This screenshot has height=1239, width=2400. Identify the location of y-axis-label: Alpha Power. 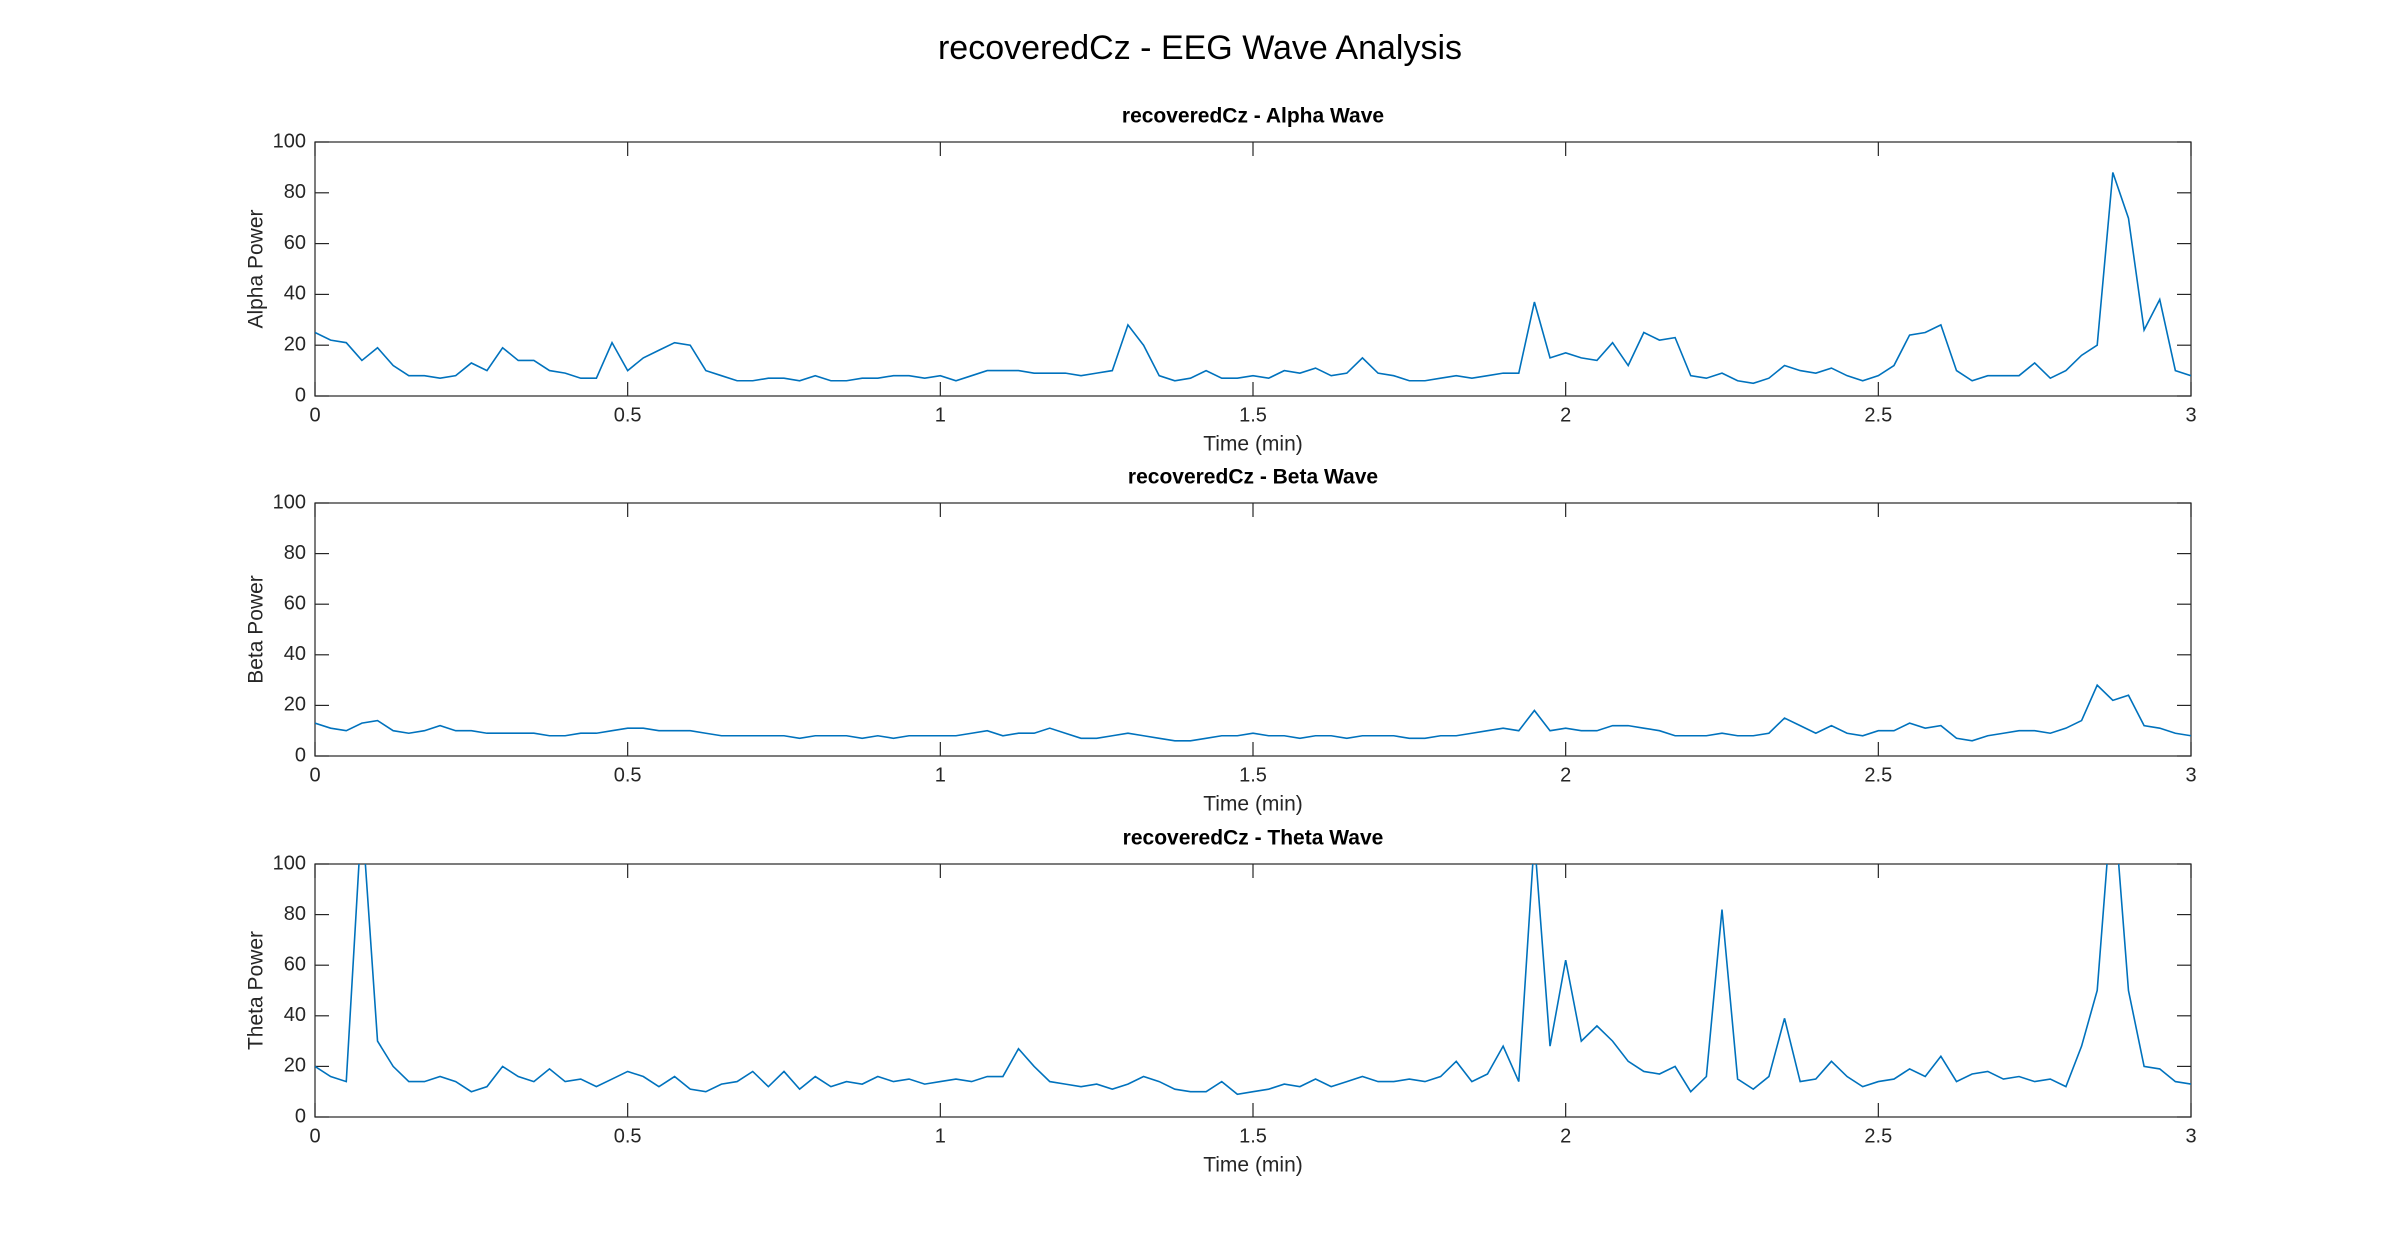
(256, 268).